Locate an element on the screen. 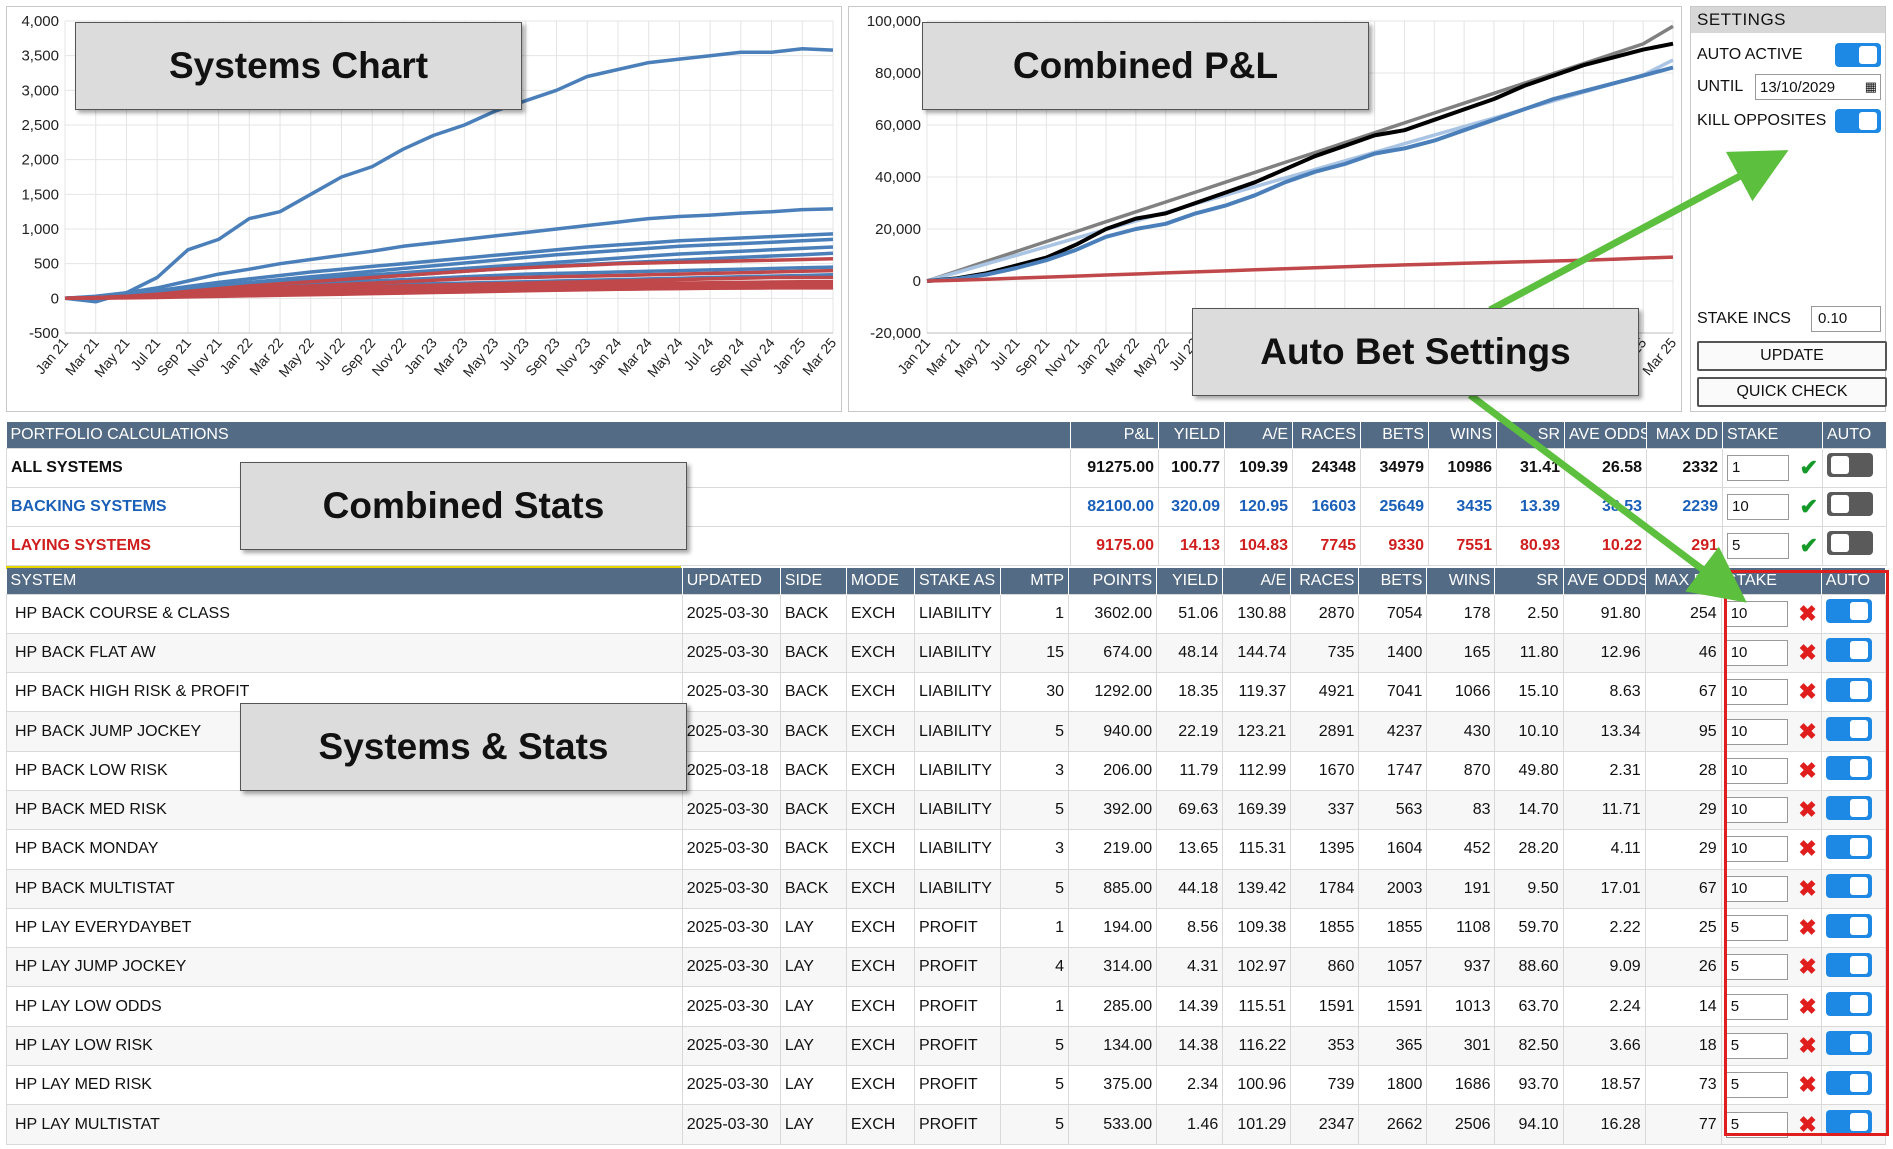 The image size is (1893, 1149). y-tick-label: 500 is located at coordinates (46, 264).